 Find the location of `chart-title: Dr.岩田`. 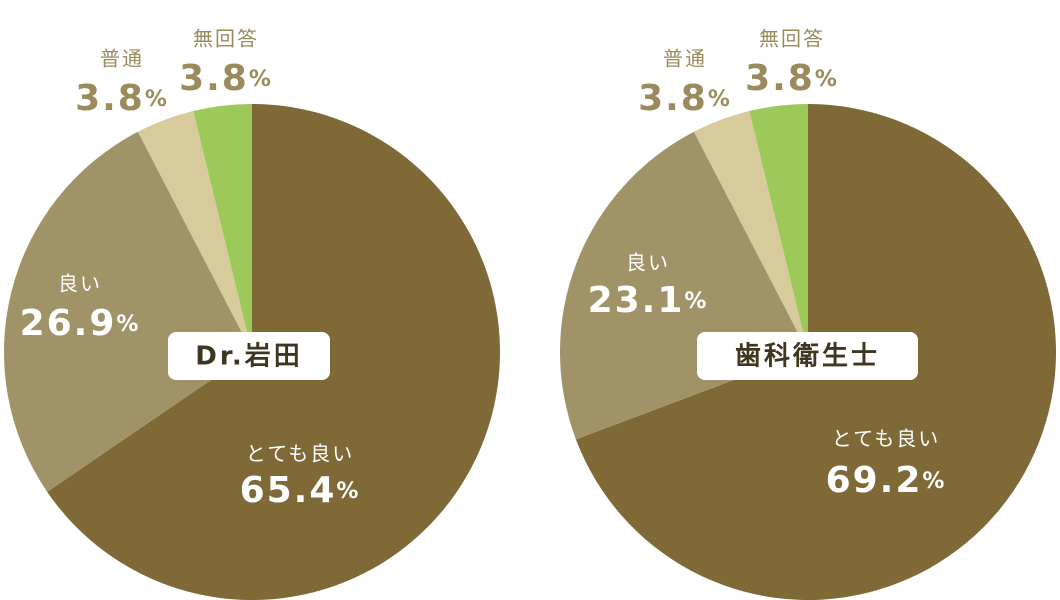

chart-title: Dr.岩田 is located at coordinates (249, 357).